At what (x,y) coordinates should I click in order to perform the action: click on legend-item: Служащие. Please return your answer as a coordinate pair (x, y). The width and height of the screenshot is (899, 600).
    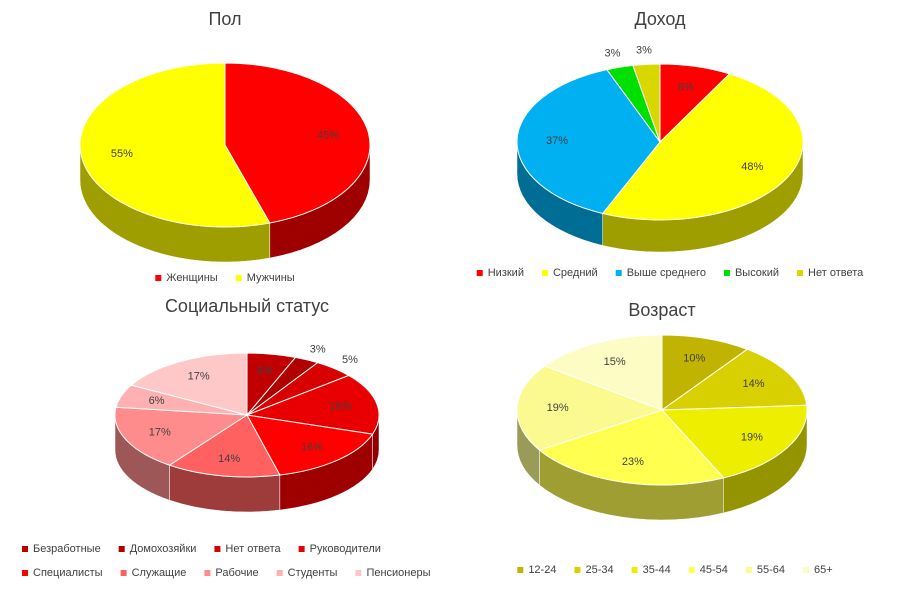
    Looking at the image, I should click on (153, 573).